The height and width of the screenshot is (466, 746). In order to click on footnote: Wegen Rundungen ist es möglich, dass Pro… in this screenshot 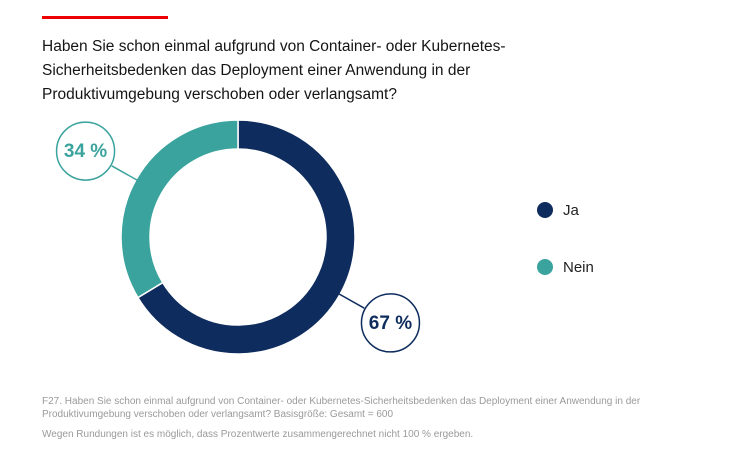, I will do `click(258, 434)`.